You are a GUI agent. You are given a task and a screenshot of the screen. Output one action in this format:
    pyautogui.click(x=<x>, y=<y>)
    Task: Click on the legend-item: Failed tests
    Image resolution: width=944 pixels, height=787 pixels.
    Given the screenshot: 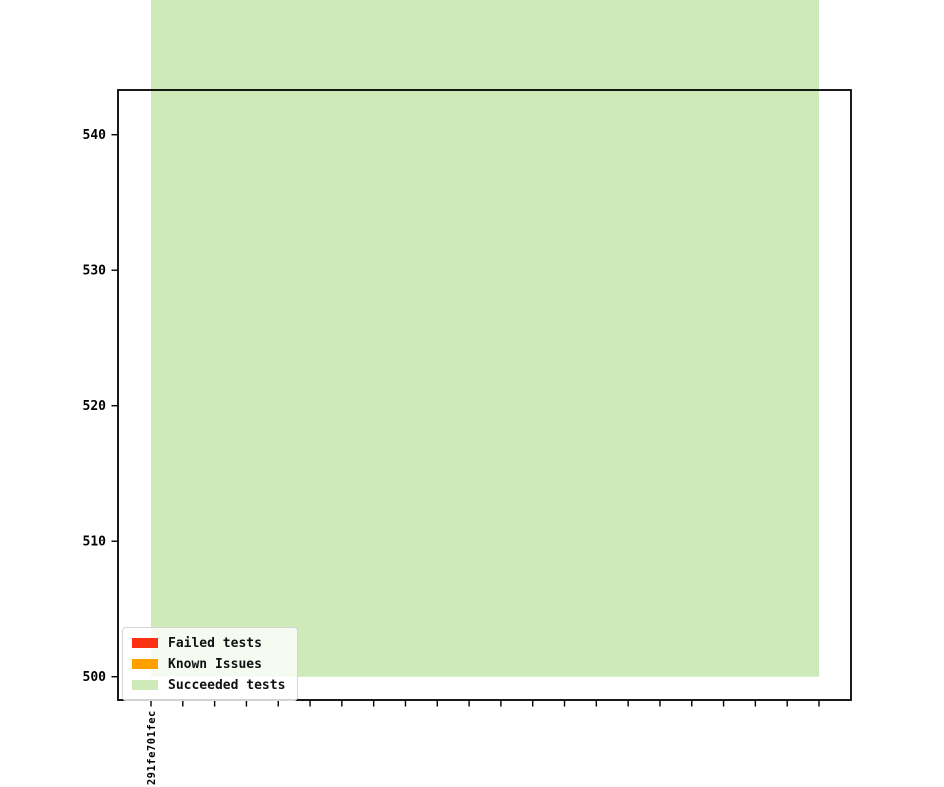 What is the action you would take?
    pyautogui.click(x=208, y=643)
    